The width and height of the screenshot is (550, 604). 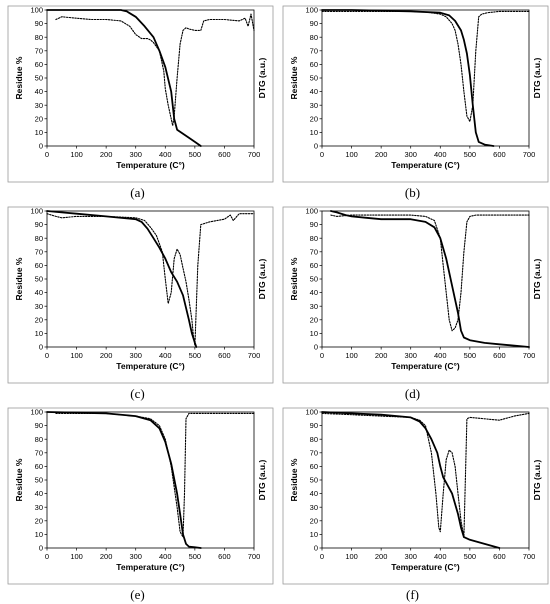 I want to click on panel-caption: (c), so click(x=137, y=393).